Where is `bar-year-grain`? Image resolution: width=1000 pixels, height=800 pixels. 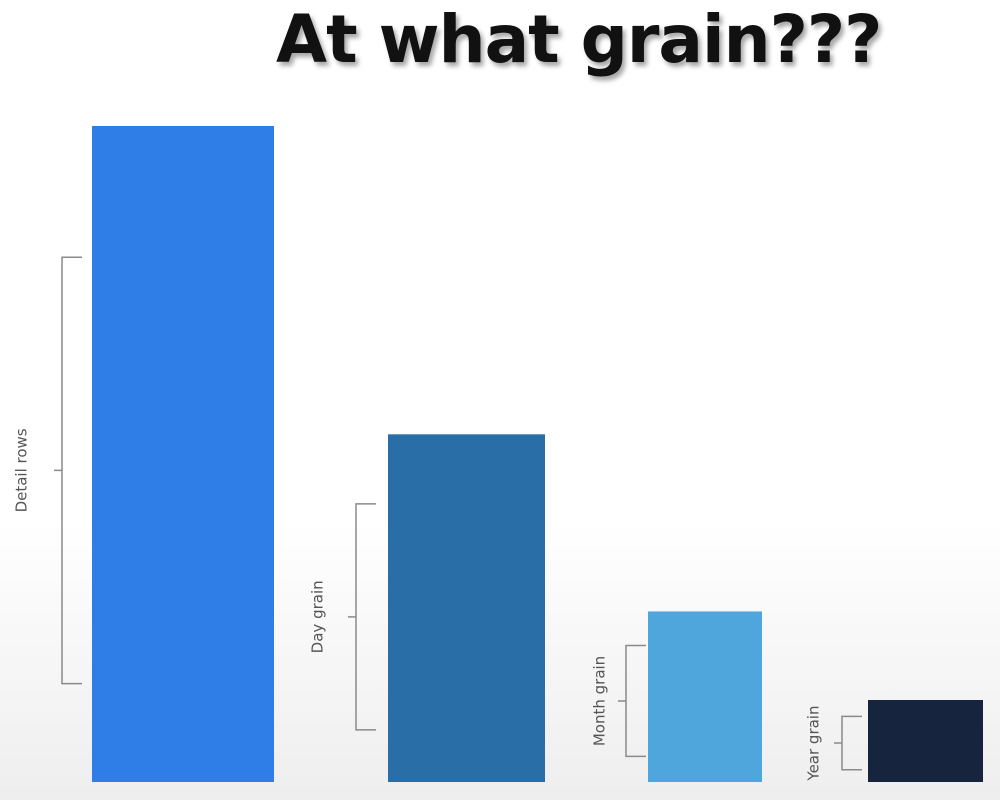
bar-year-grain is located at coordinates (925, 741).